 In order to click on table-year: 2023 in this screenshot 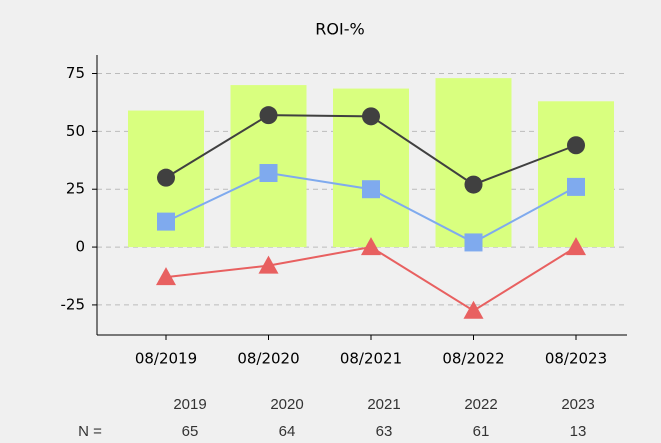, I will do `click(577, 404)`.